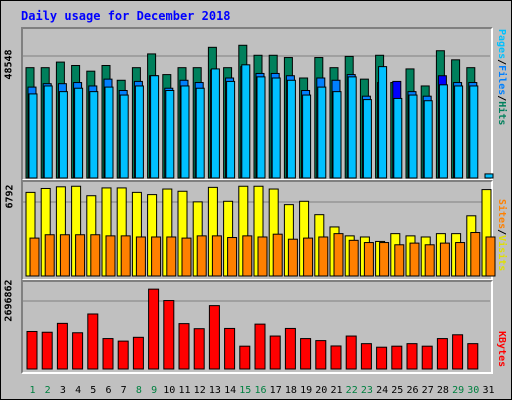 This screenshot has height=400, width=512. Describe the element at coordinates (78, 390) in the screenshot. I see `x-tick-day-4: 4` at that location.